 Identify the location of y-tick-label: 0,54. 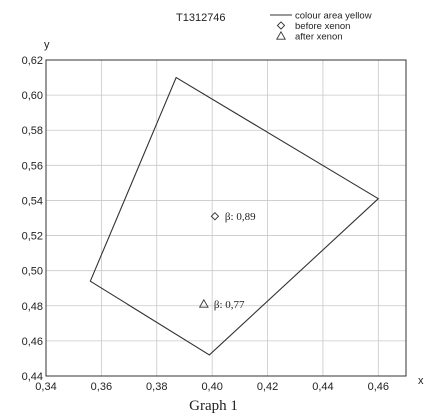
(32, 201).